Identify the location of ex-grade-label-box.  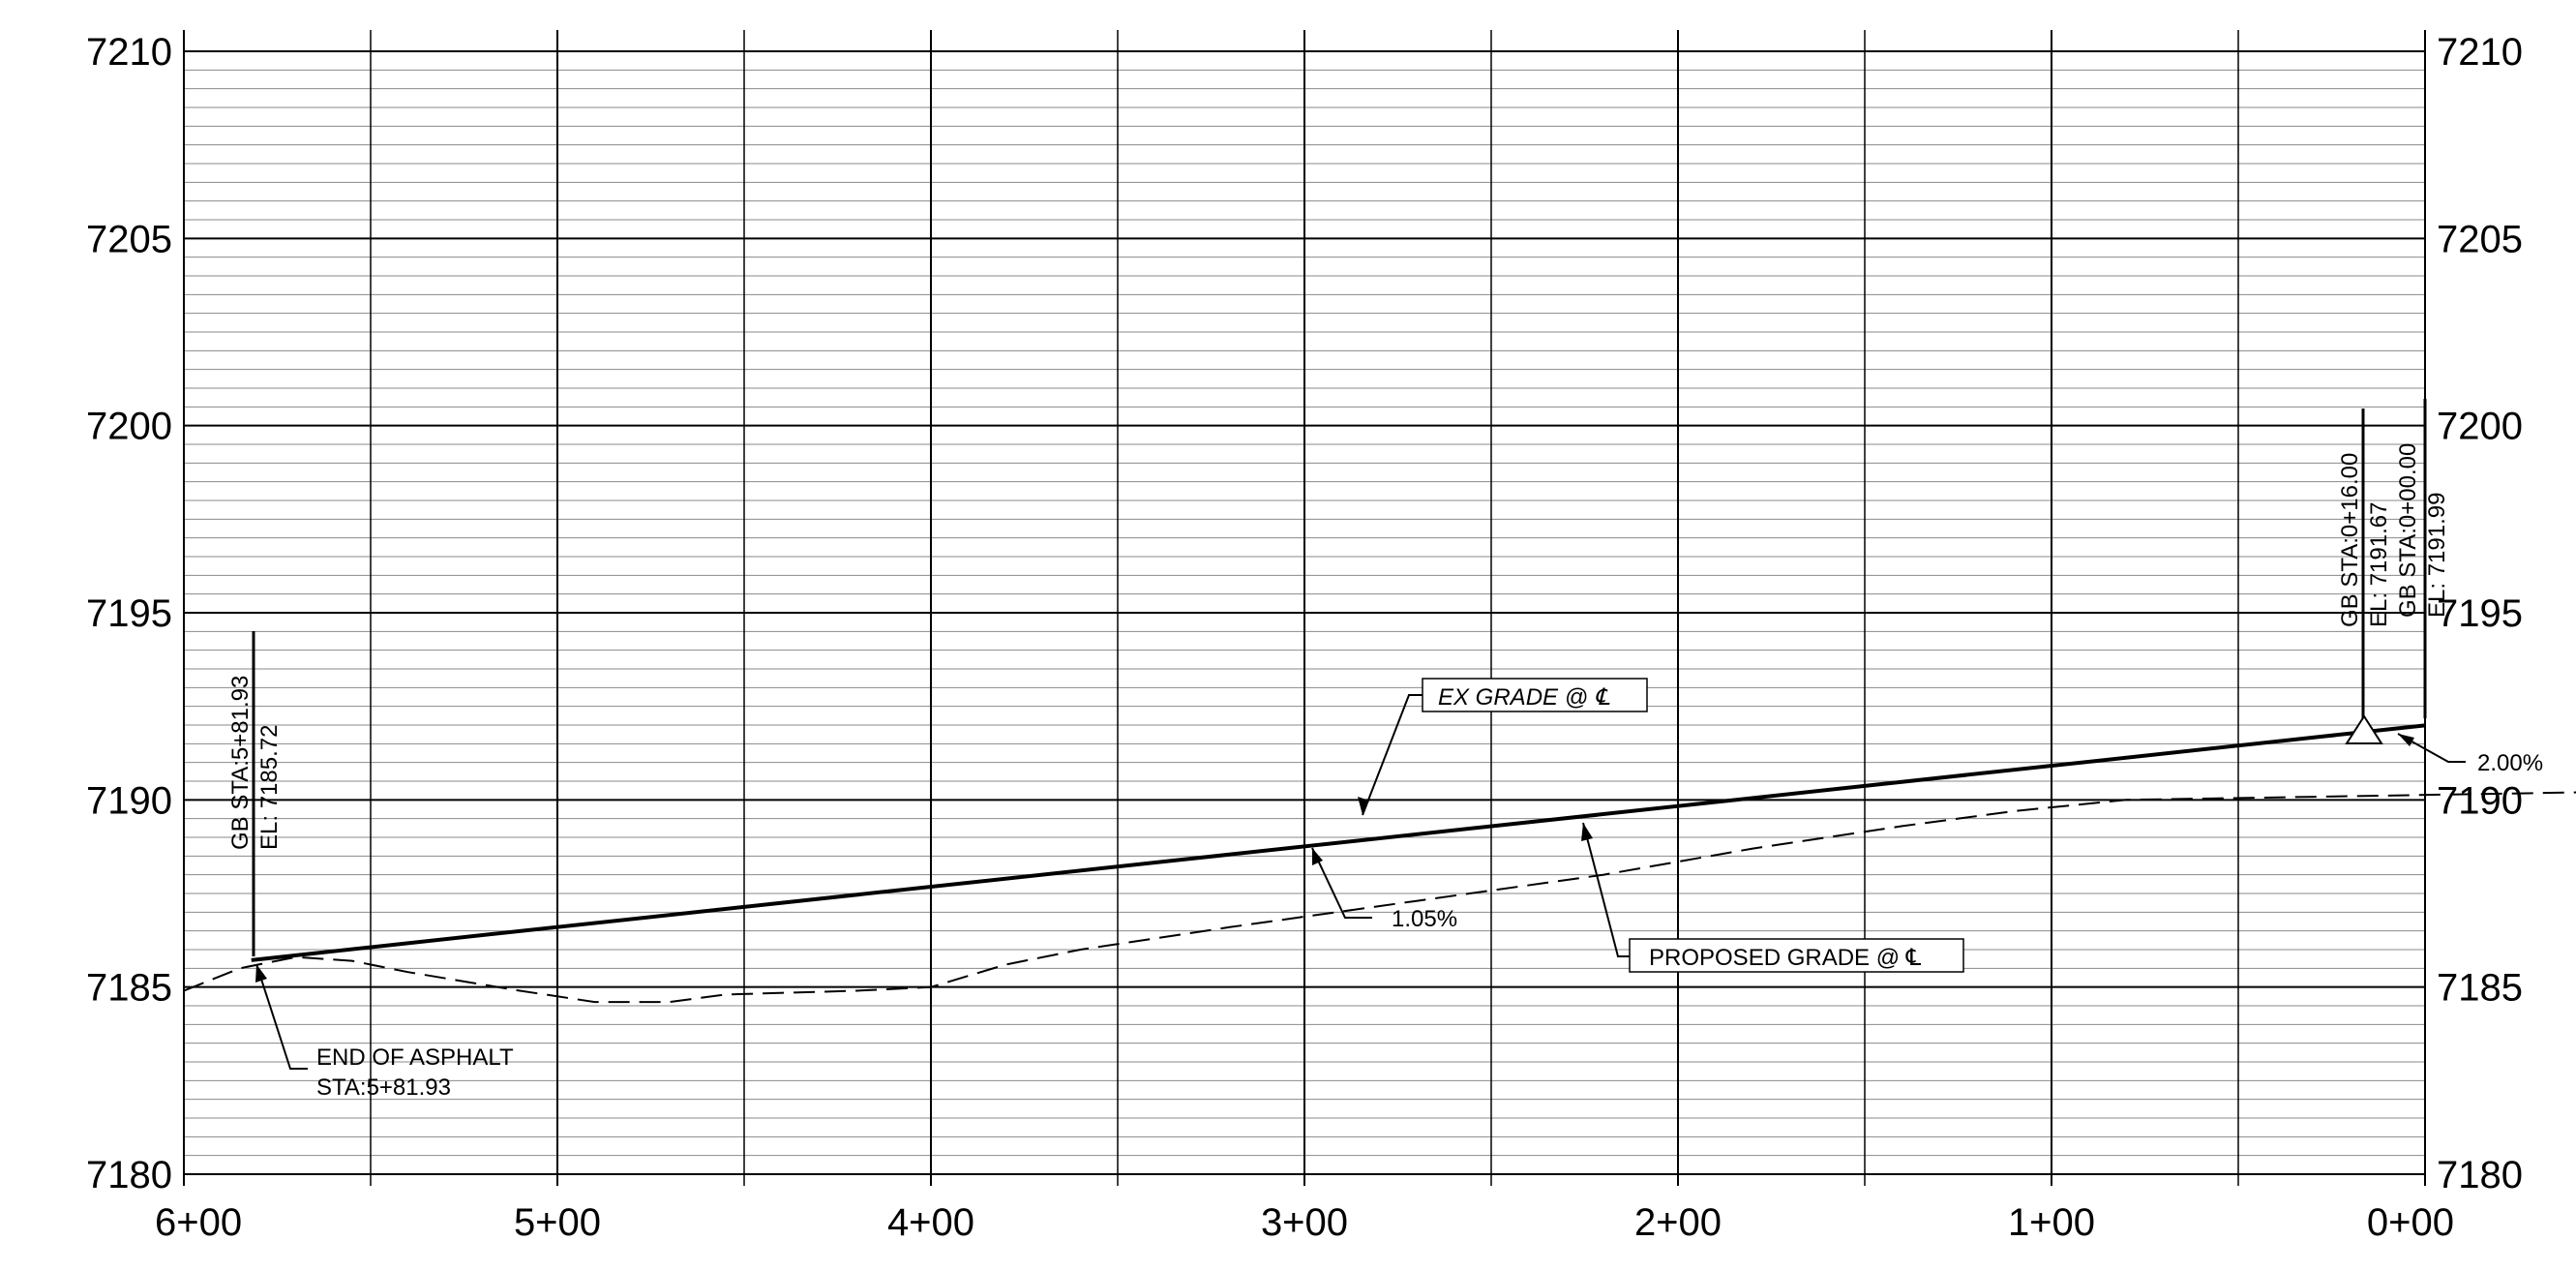
(1535, 695).